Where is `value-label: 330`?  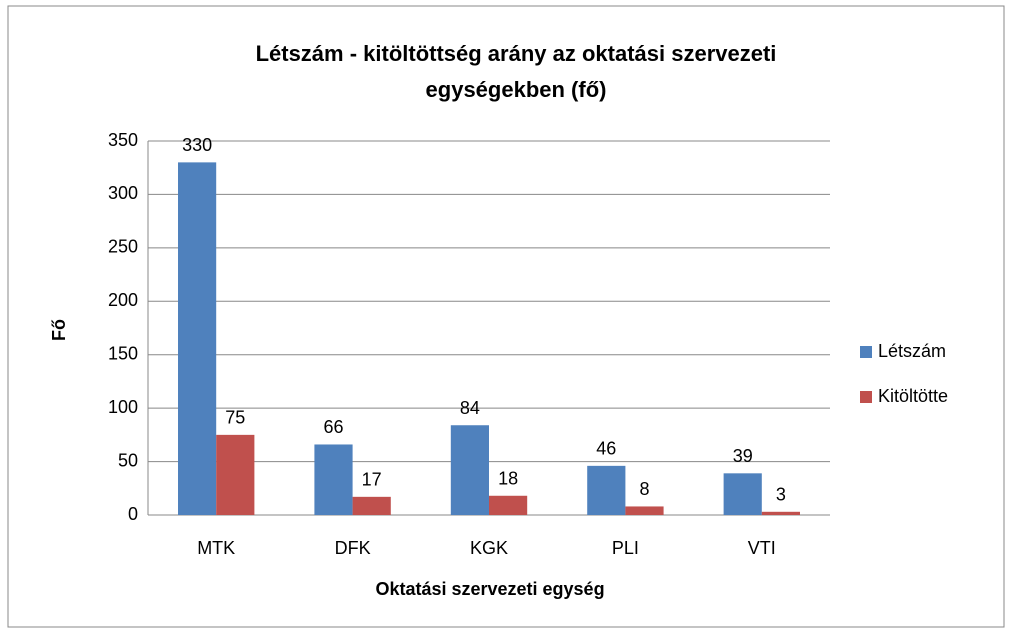
value-label: 330 is located at coordinates (197, 145).